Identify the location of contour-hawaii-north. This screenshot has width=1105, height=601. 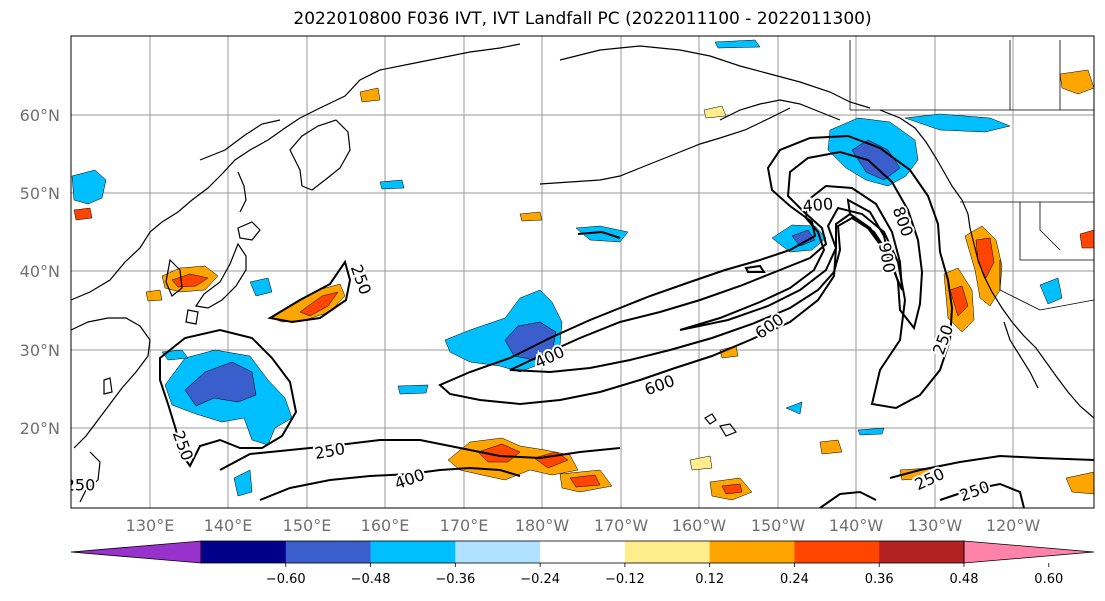
(599, 234).